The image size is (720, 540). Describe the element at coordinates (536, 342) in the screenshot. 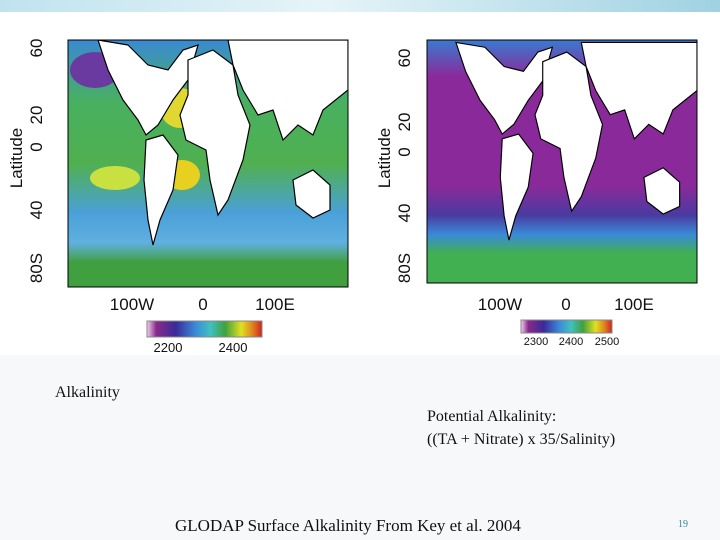

I see `colorbar-tick: 2300` at that location.